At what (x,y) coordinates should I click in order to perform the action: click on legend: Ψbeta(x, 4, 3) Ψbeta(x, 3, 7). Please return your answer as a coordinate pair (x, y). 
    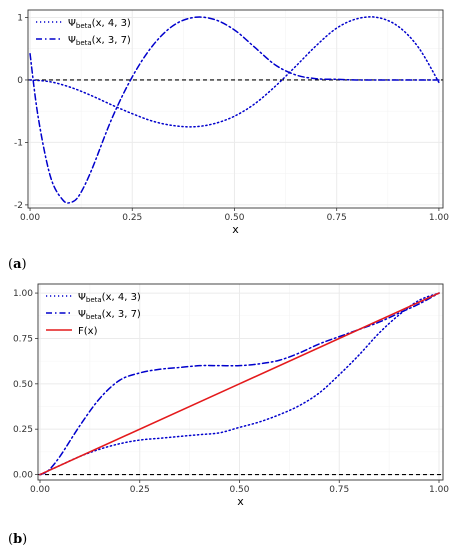
    Looking at the image, I should click on (83, 32).